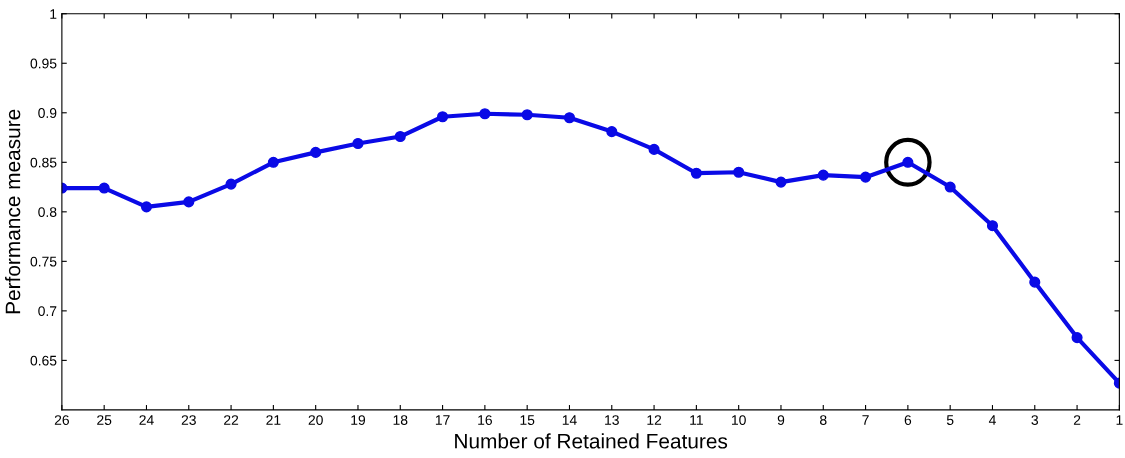  I want to click on x-tick-label: 21, so click(273, 420).